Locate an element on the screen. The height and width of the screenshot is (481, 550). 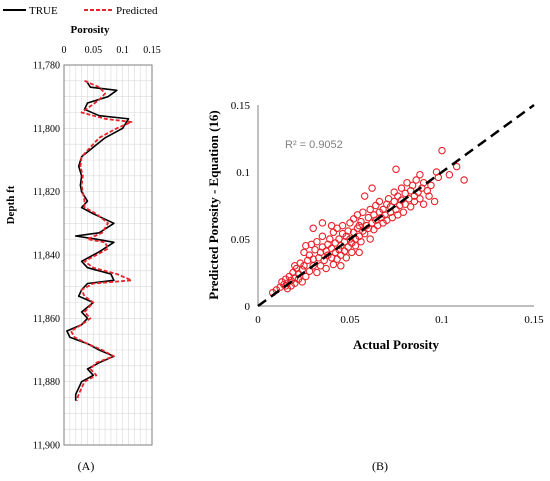
series-predicted-line is located at coordinates (101, 240).